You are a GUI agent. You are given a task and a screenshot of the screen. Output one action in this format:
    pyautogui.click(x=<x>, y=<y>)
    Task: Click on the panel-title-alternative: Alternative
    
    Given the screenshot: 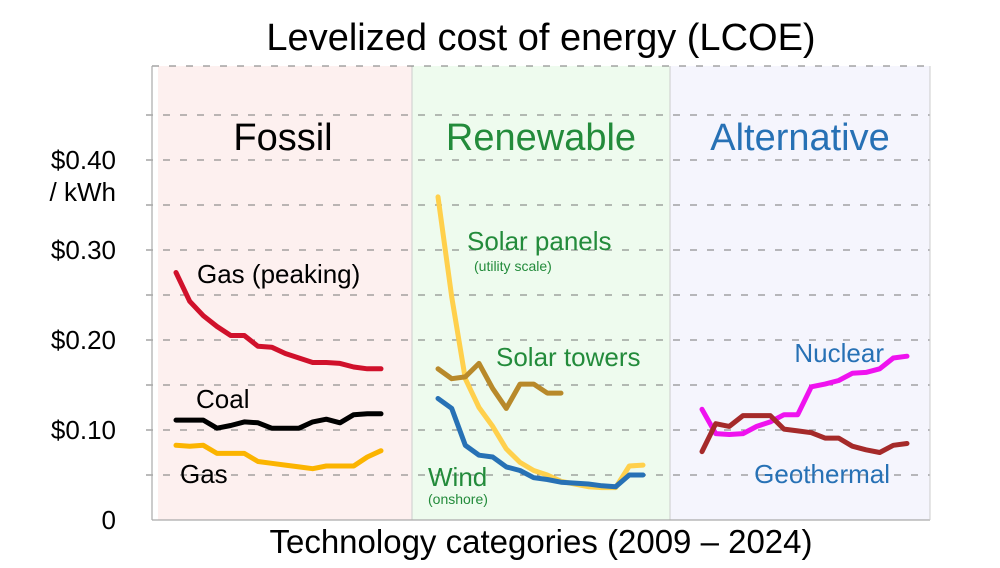 What is the action you would take?
    pyautogui.click(x=800, y=138)
    